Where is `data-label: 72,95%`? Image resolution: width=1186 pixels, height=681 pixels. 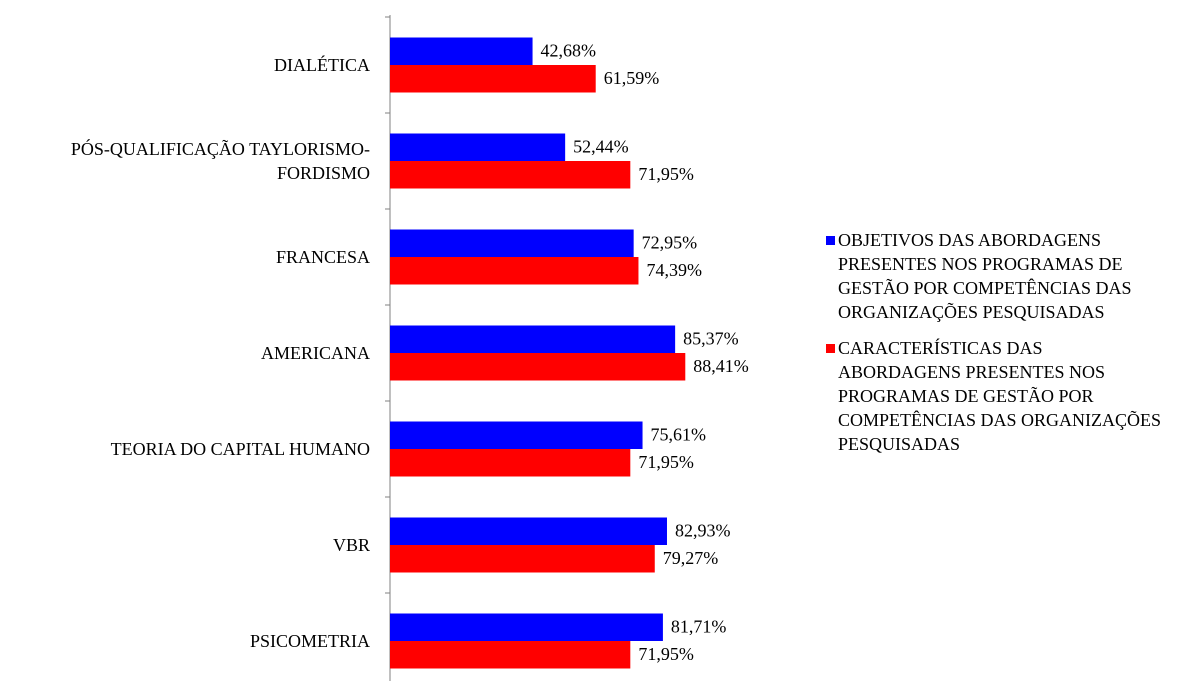 data-label: 72,95% is located at coordinates (670, 242).